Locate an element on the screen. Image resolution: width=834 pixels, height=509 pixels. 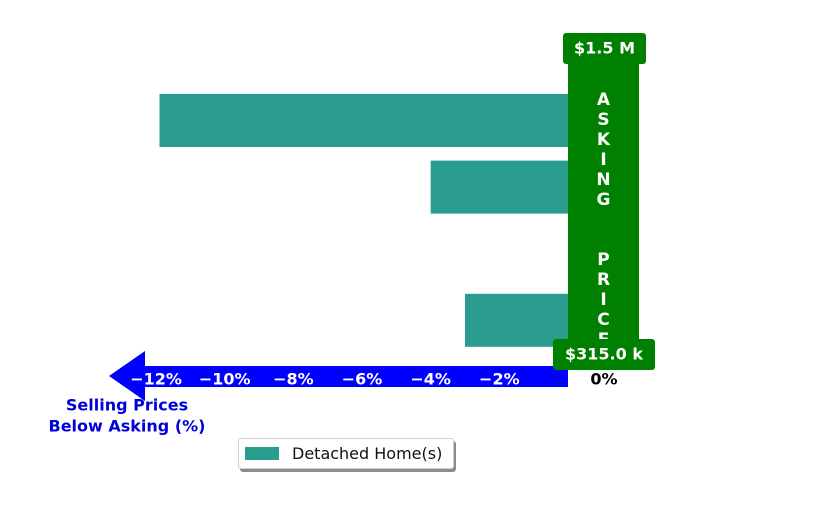
legend-swatch is located at coordinates (262, 453).